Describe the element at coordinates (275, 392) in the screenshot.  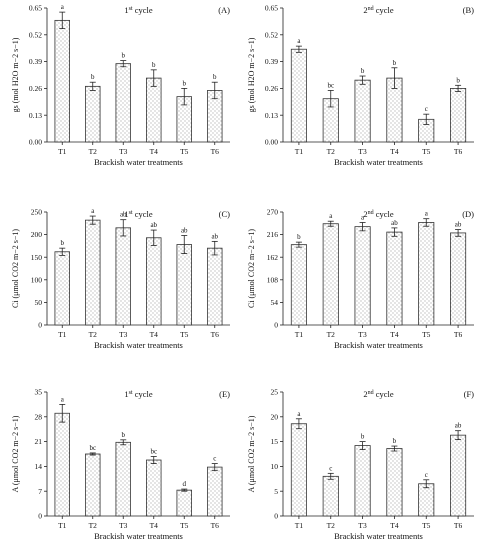
I see `y-tick-label: 25` at that location.